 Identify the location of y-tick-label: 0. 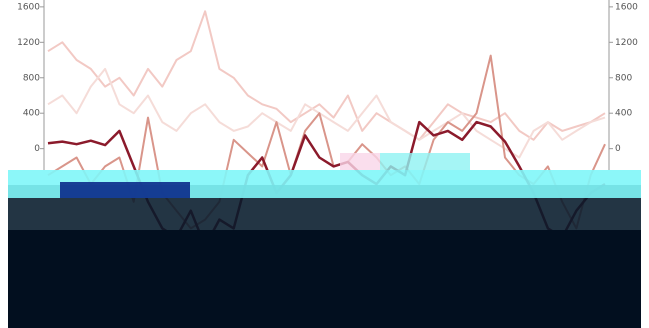
(37, 149).